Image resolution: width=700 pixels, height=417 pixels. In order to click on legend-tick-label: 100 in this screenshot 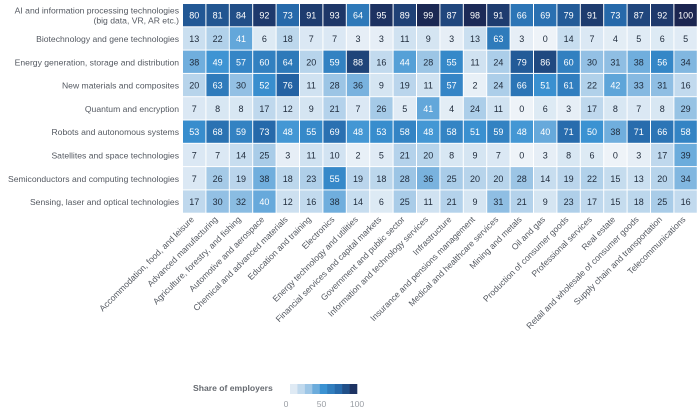, I will do `click(357, 404)`.